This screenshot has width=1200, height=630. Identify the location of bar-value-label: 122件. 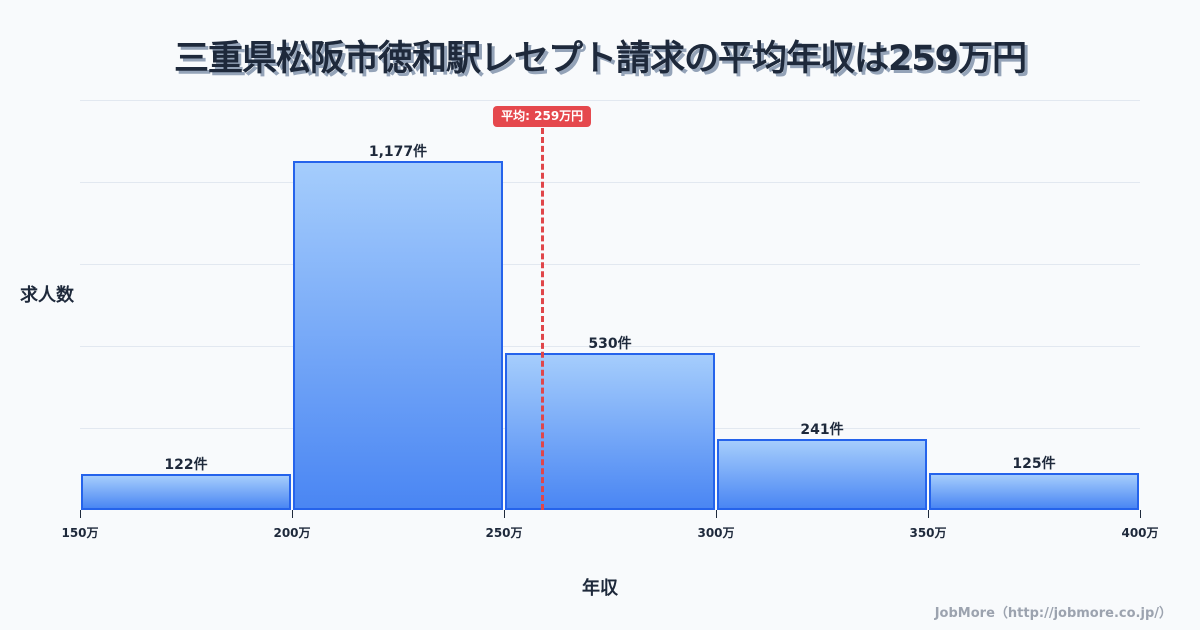
(186, 464).